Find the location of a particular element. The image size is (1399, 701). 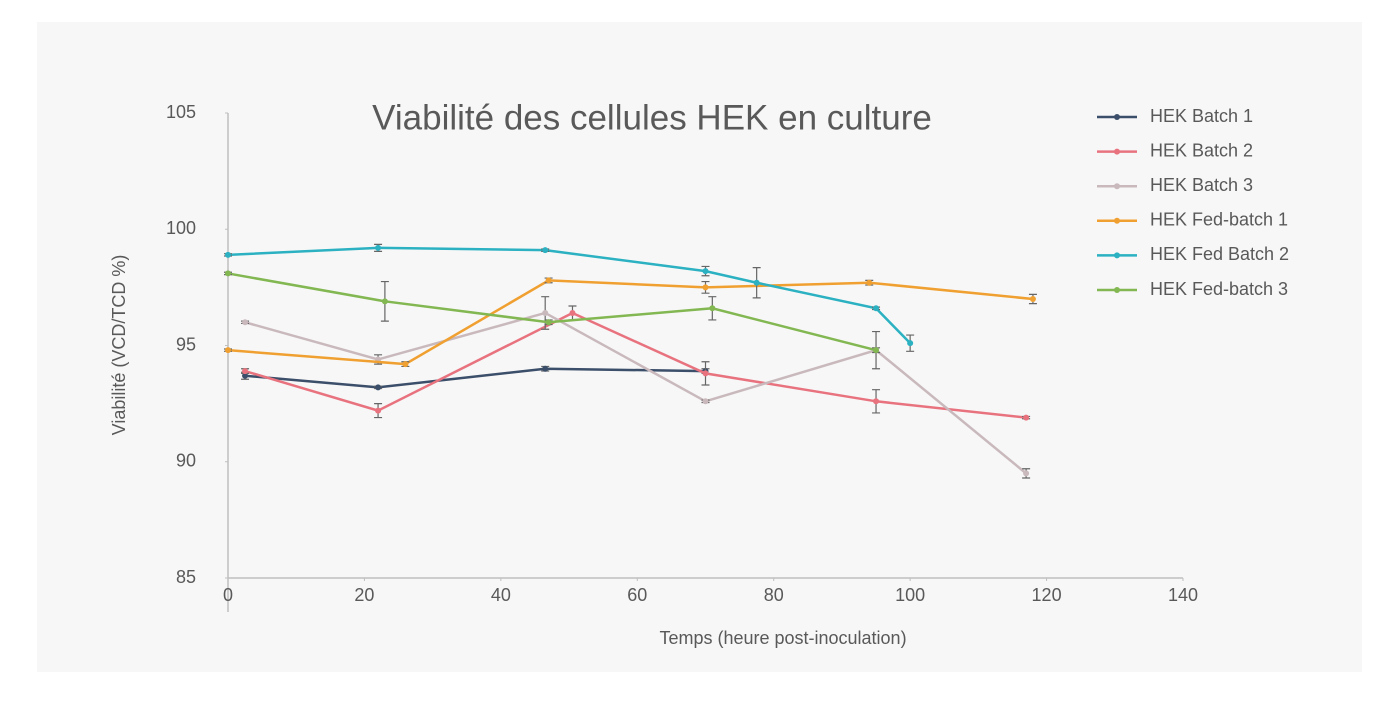

y-tick-label: 105 is located at coordinates (181, 112).